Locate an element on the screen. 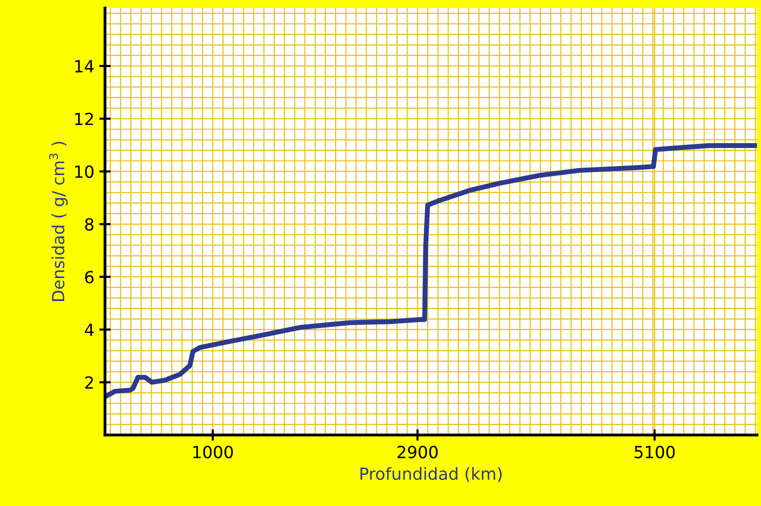 This screenshot has height=506, width=761. y-axis-title: Densidad ( g/ cm$^{3}$ ) is located at coordinates (58, 221).